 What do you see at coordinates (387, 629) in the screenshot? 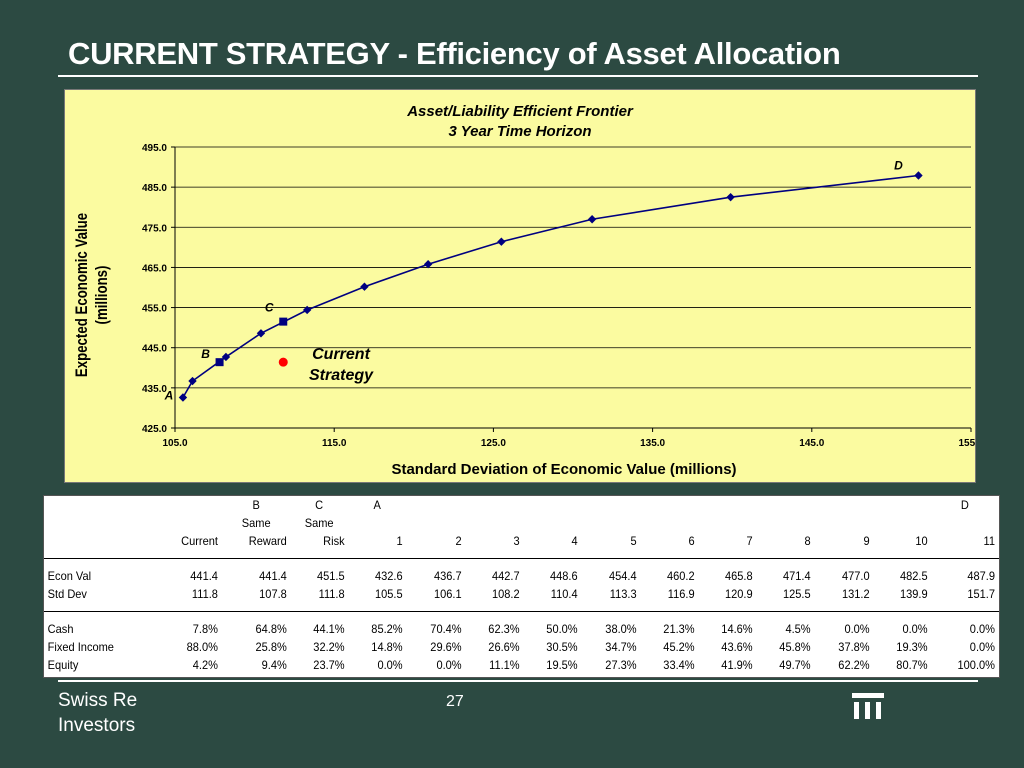
I see `table-cell: 85.2%` at bounding box center [387, 629].